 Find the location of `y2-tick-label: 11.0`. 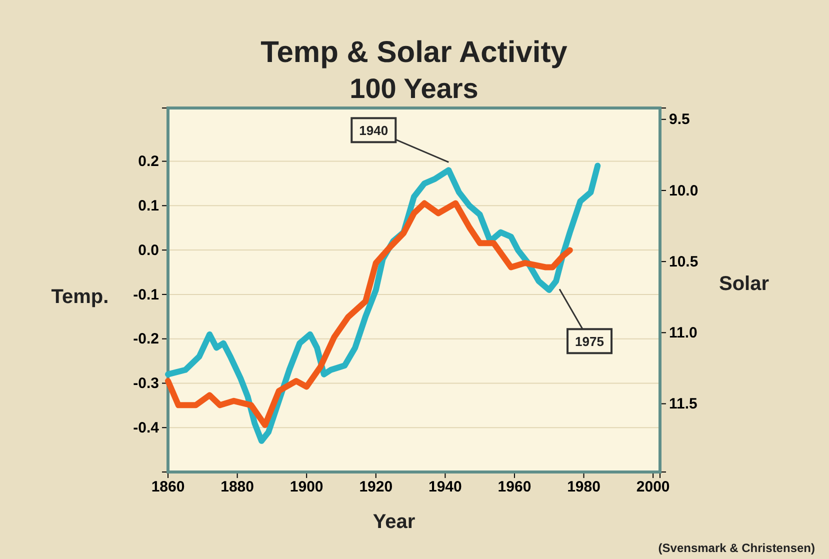

y2-tick-label: 11.0 is located at coordinates (683, 333).